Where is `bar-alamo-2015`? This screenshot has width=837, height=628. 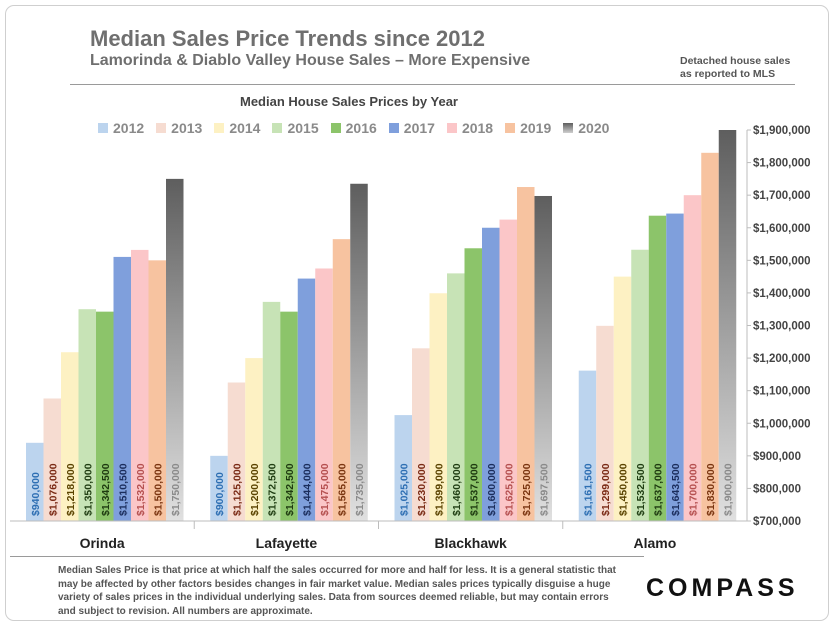
bar-alamo-2015 is located at coordinates (640, 385).